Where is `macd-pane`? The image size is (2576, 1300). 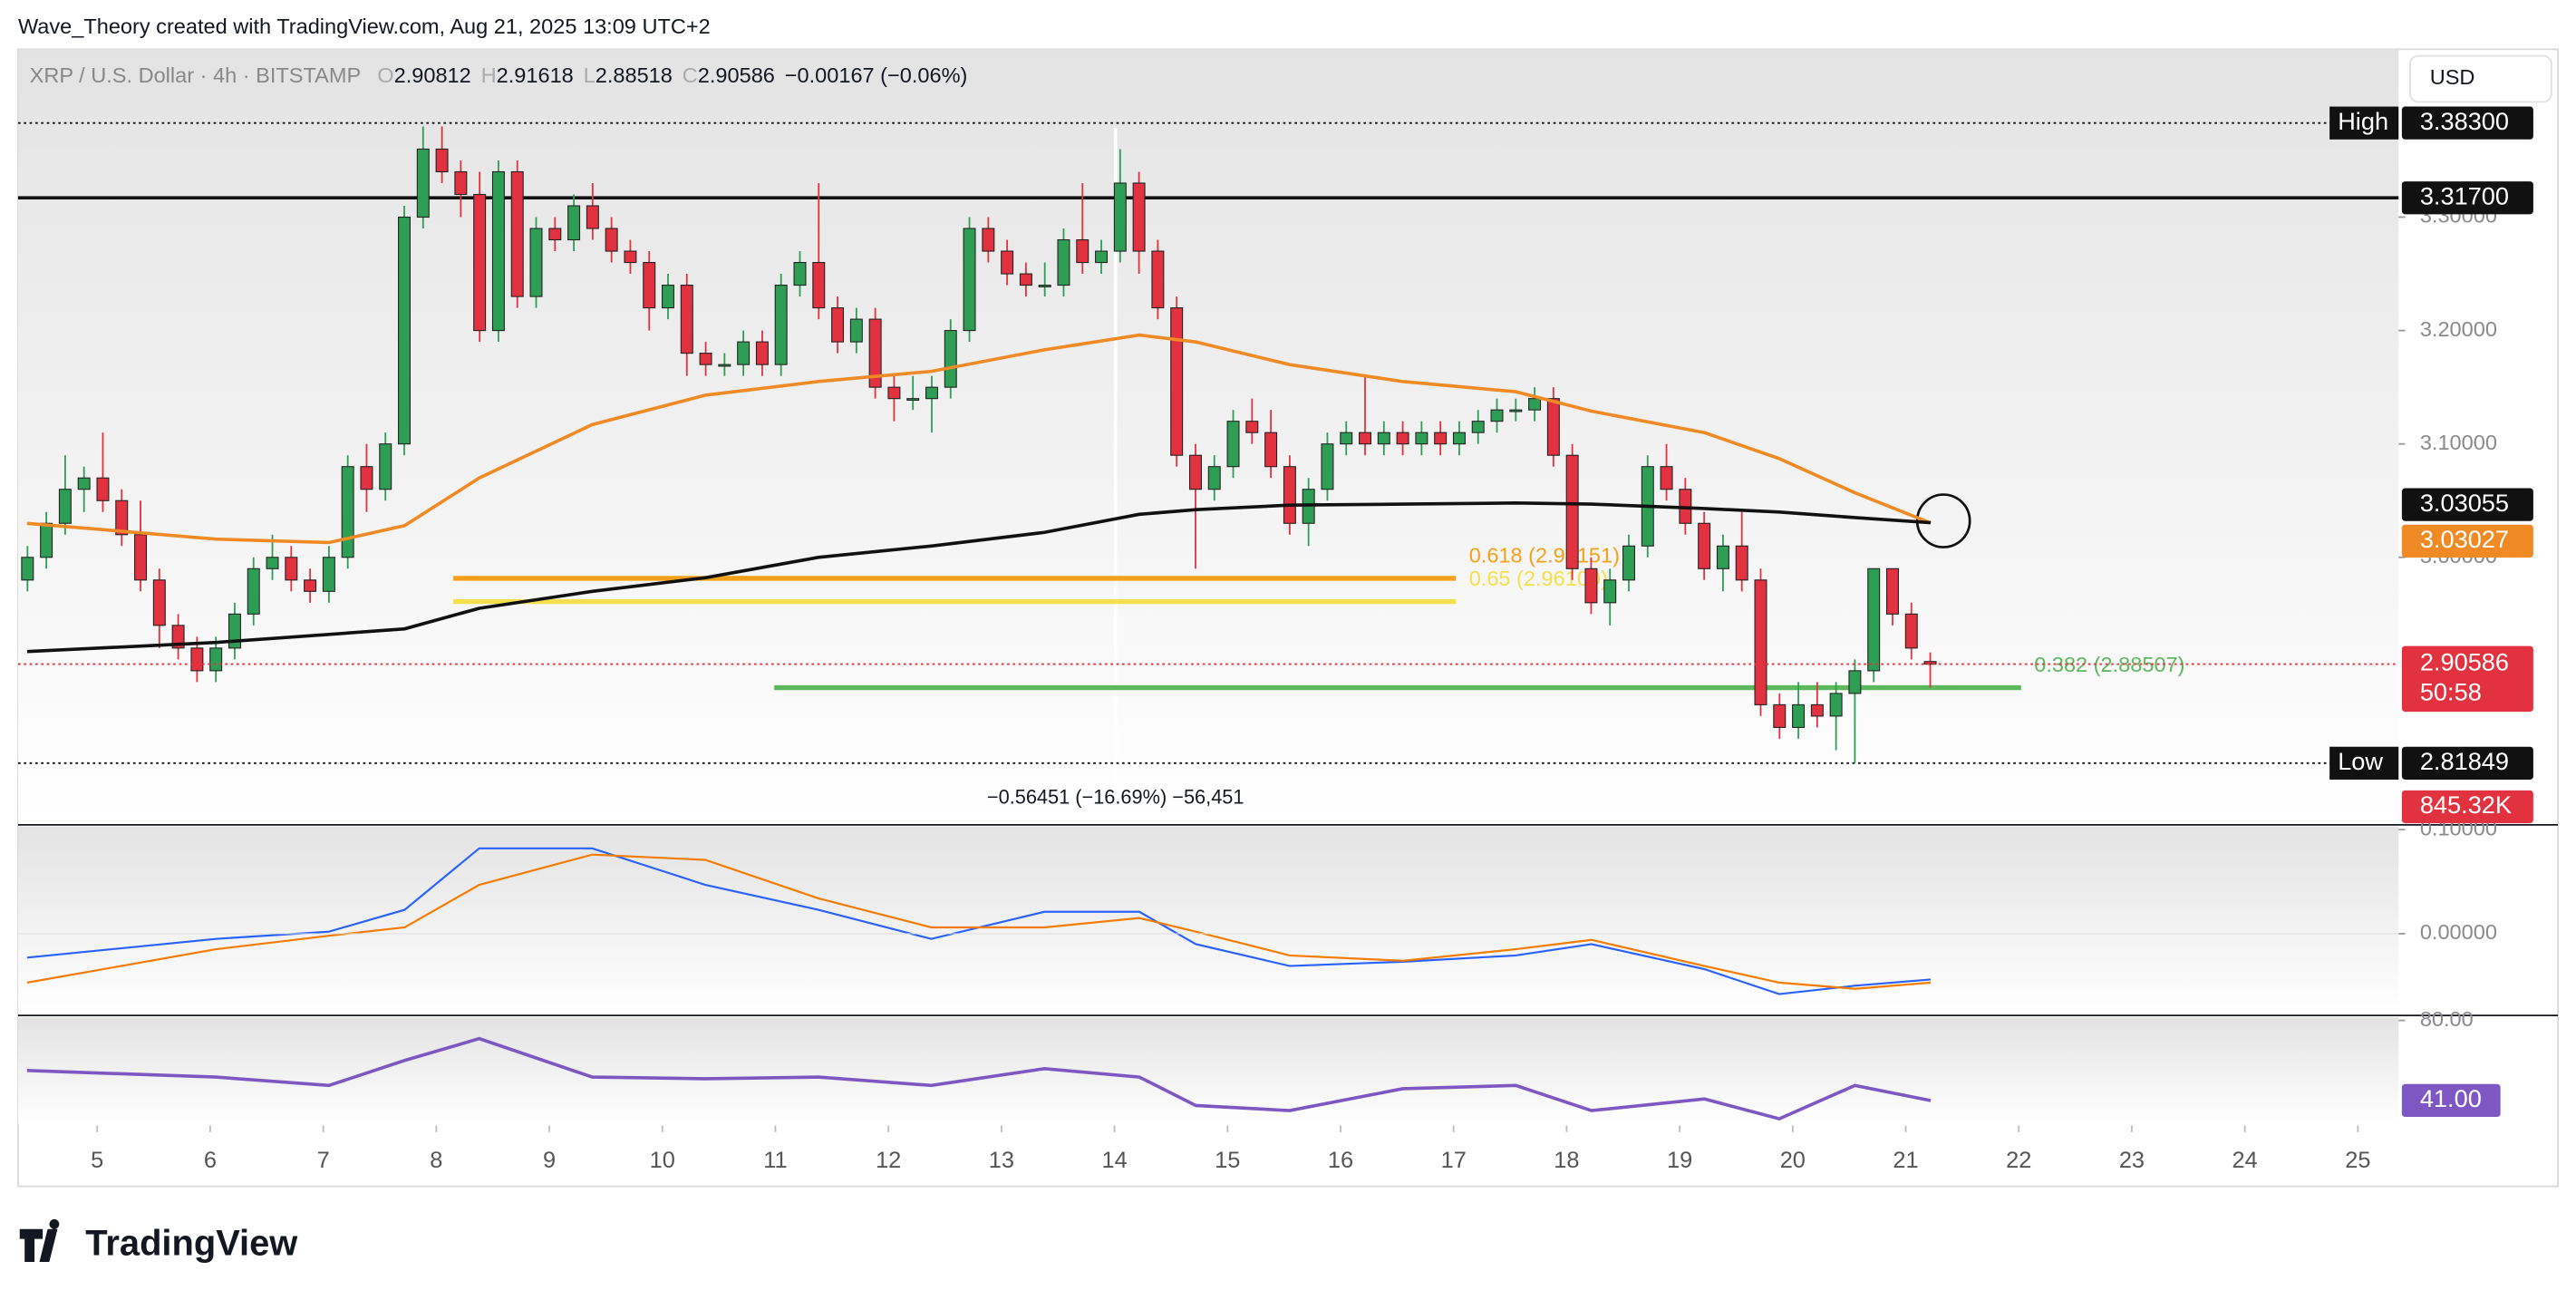
macd-pane is located at coordinates (1208, 920).